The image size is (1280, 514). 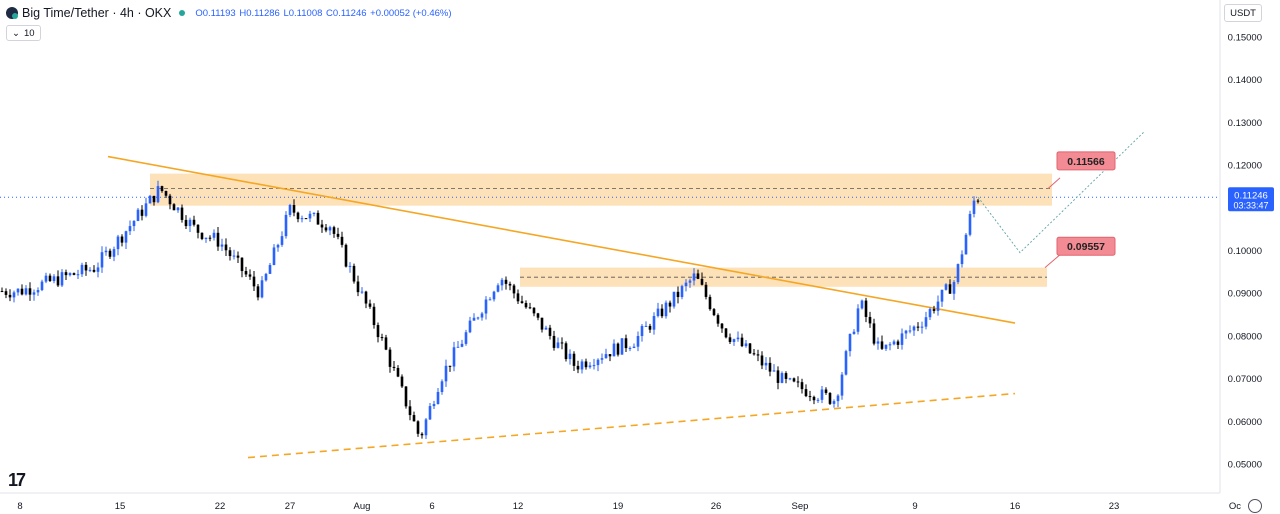 What do you see at coordinates (97, 13) in the screenshot?
I see `symbol-title: Big Time/Tether · 4h · OKX` at bounding box center [97, 13].